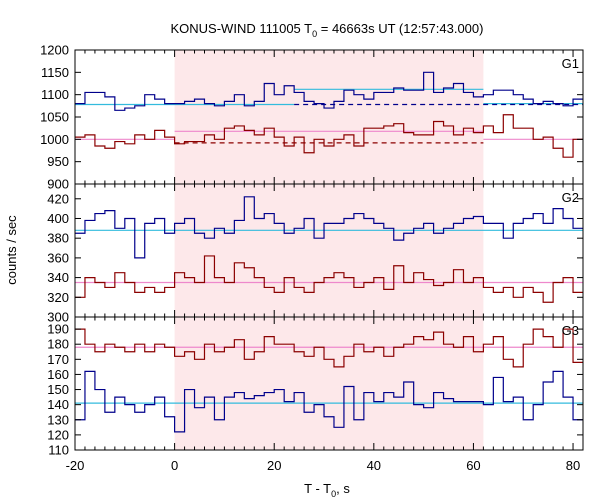 This screenshot has width=600, height=500. Describe the element at coordinates (274, 465) in the screenshot. I see `x-tick-label-20: 20` at that location.